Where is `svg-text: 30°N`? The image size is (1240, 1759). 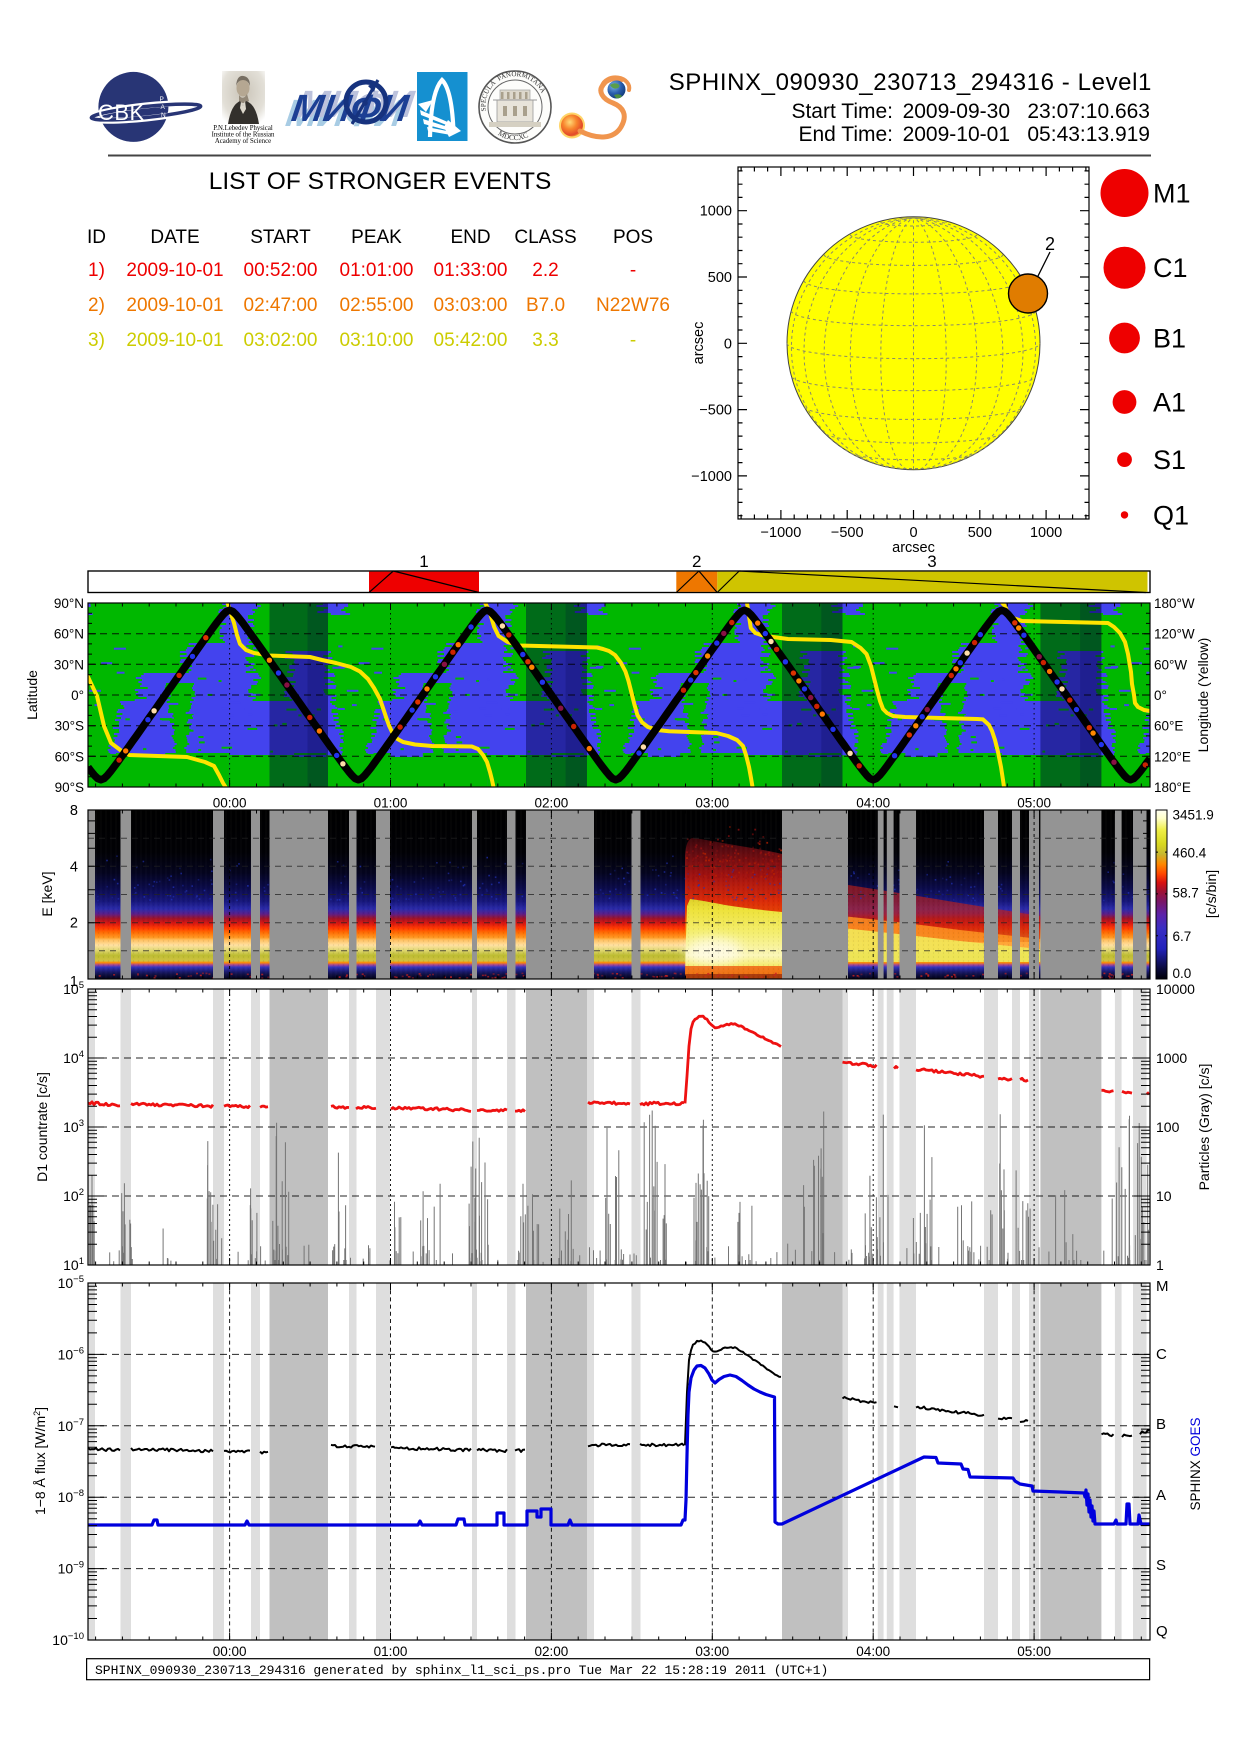 svg-text: 30°N is located at coordinates (69, 664).